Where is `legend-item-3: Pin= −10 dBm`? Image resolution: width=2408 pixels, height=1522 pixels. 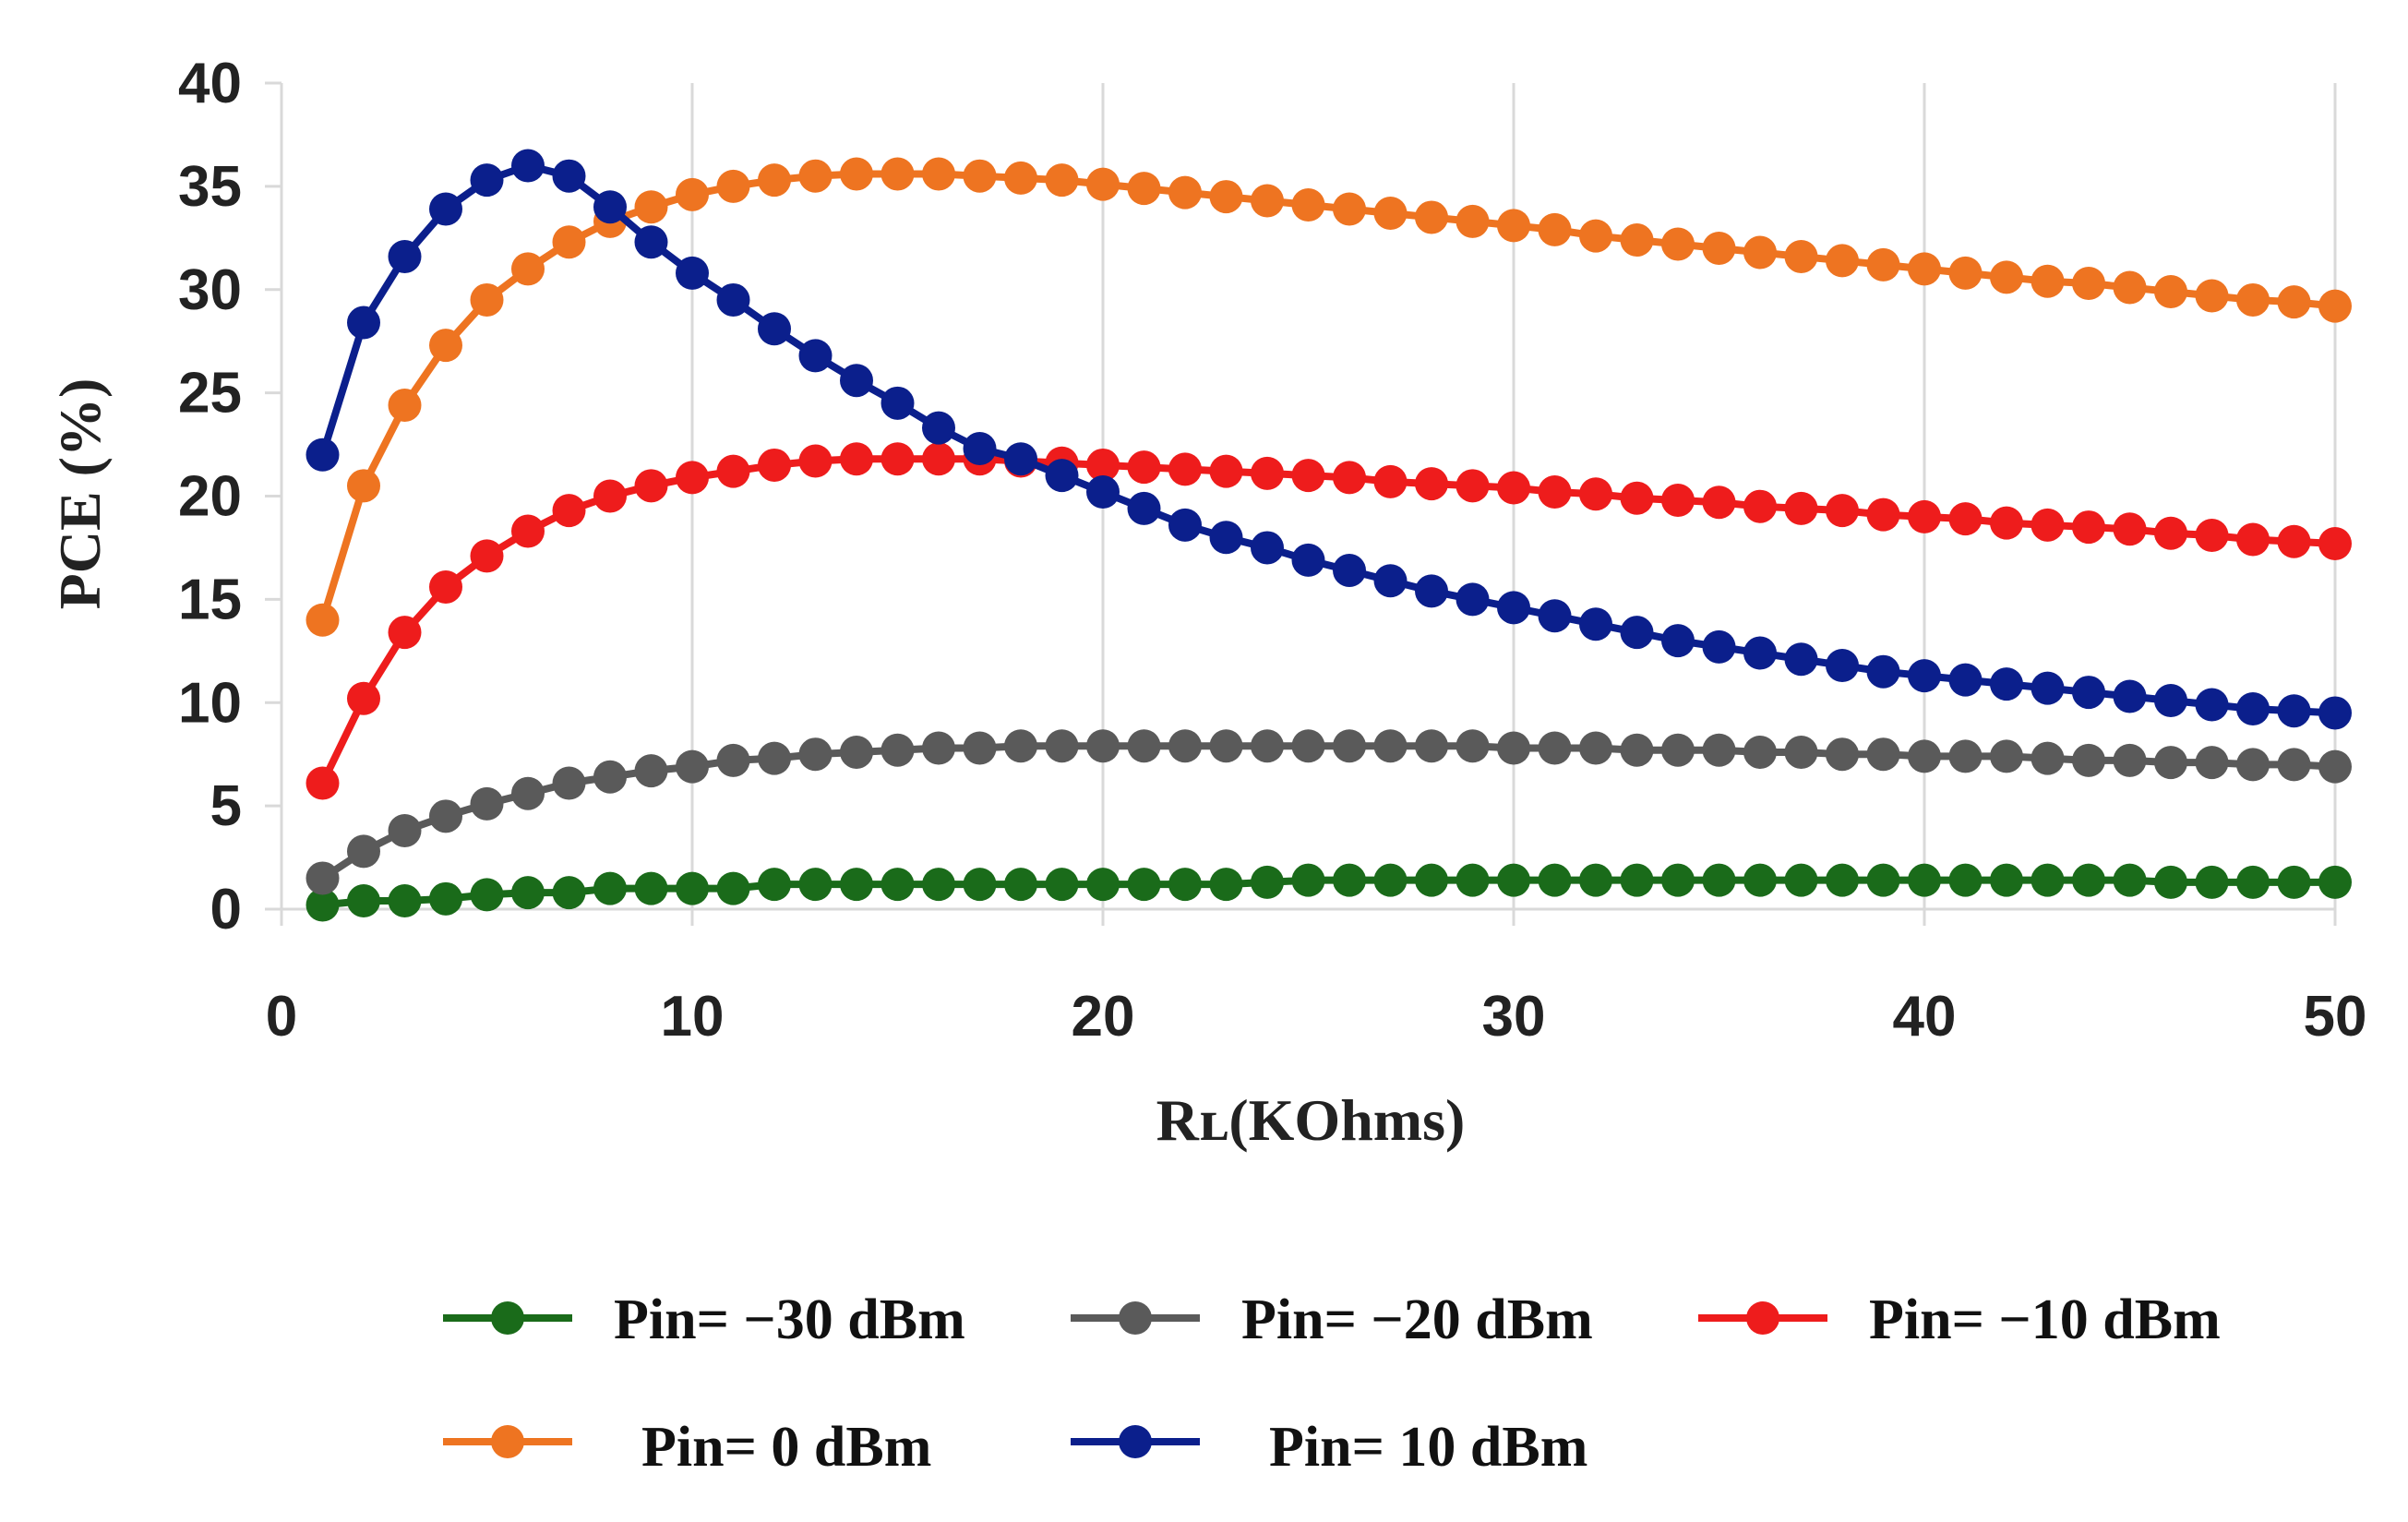 legend-item-3: Pin= −10 dBm is located at coordinates (1959, 1319).